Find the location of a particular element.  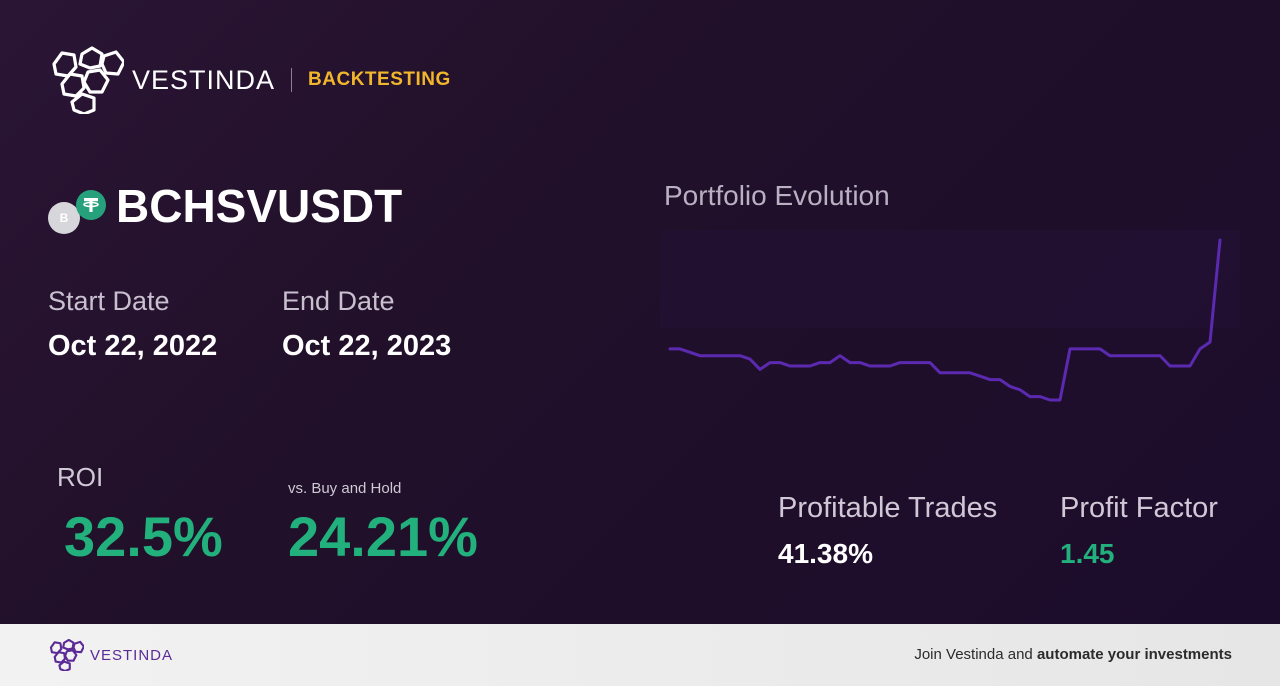

footer-logo: VESTINDA is located at coordinates (110, 655).